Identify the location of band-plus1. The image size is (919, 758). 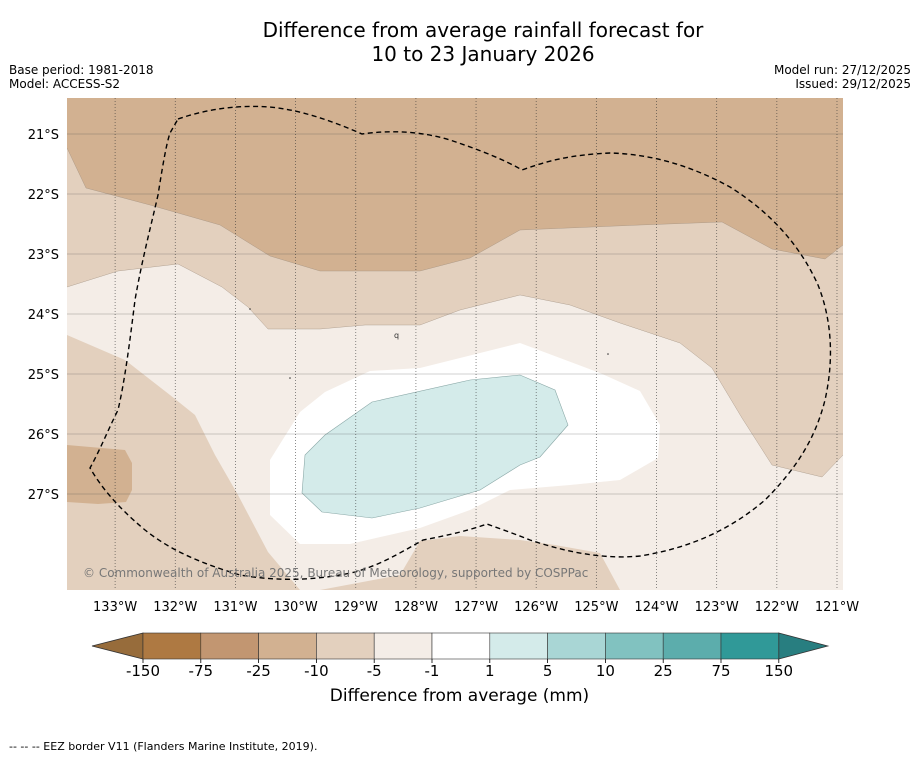
(435, 446).